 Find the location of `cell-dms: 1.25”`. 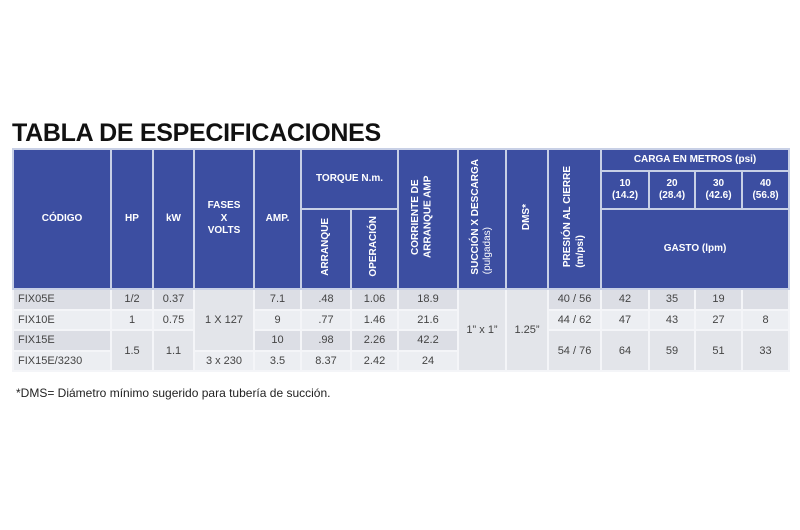

cell-dms: 1.25” is located at coordinates (527, 330).